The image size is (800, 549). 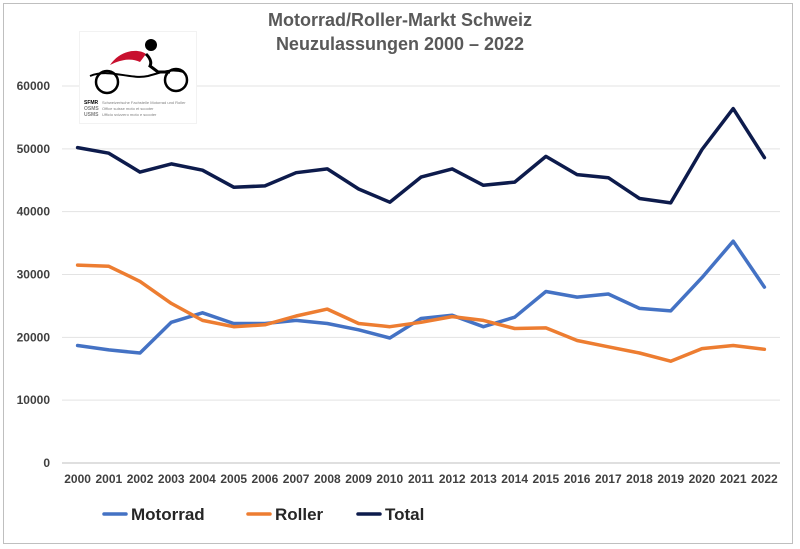 What do you see at coordinates (608, 479) in the screenshot?
I see `x-tick-label: 2017` at bounding box center [608, 479].